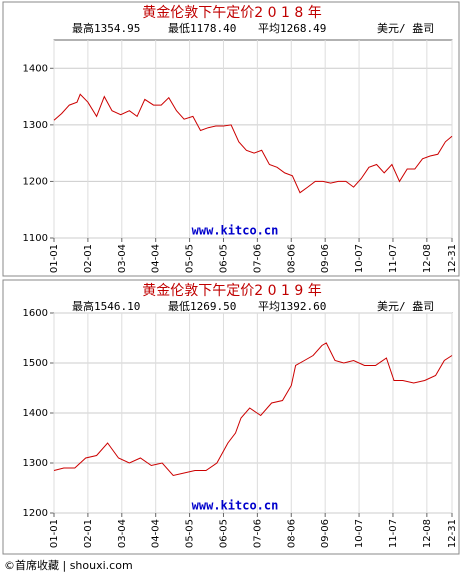 This screenshot has height=575, width=465. I want to click on chart-title: 黄金伦敦下午定价2 0 1 8 年, so click(231, 12).